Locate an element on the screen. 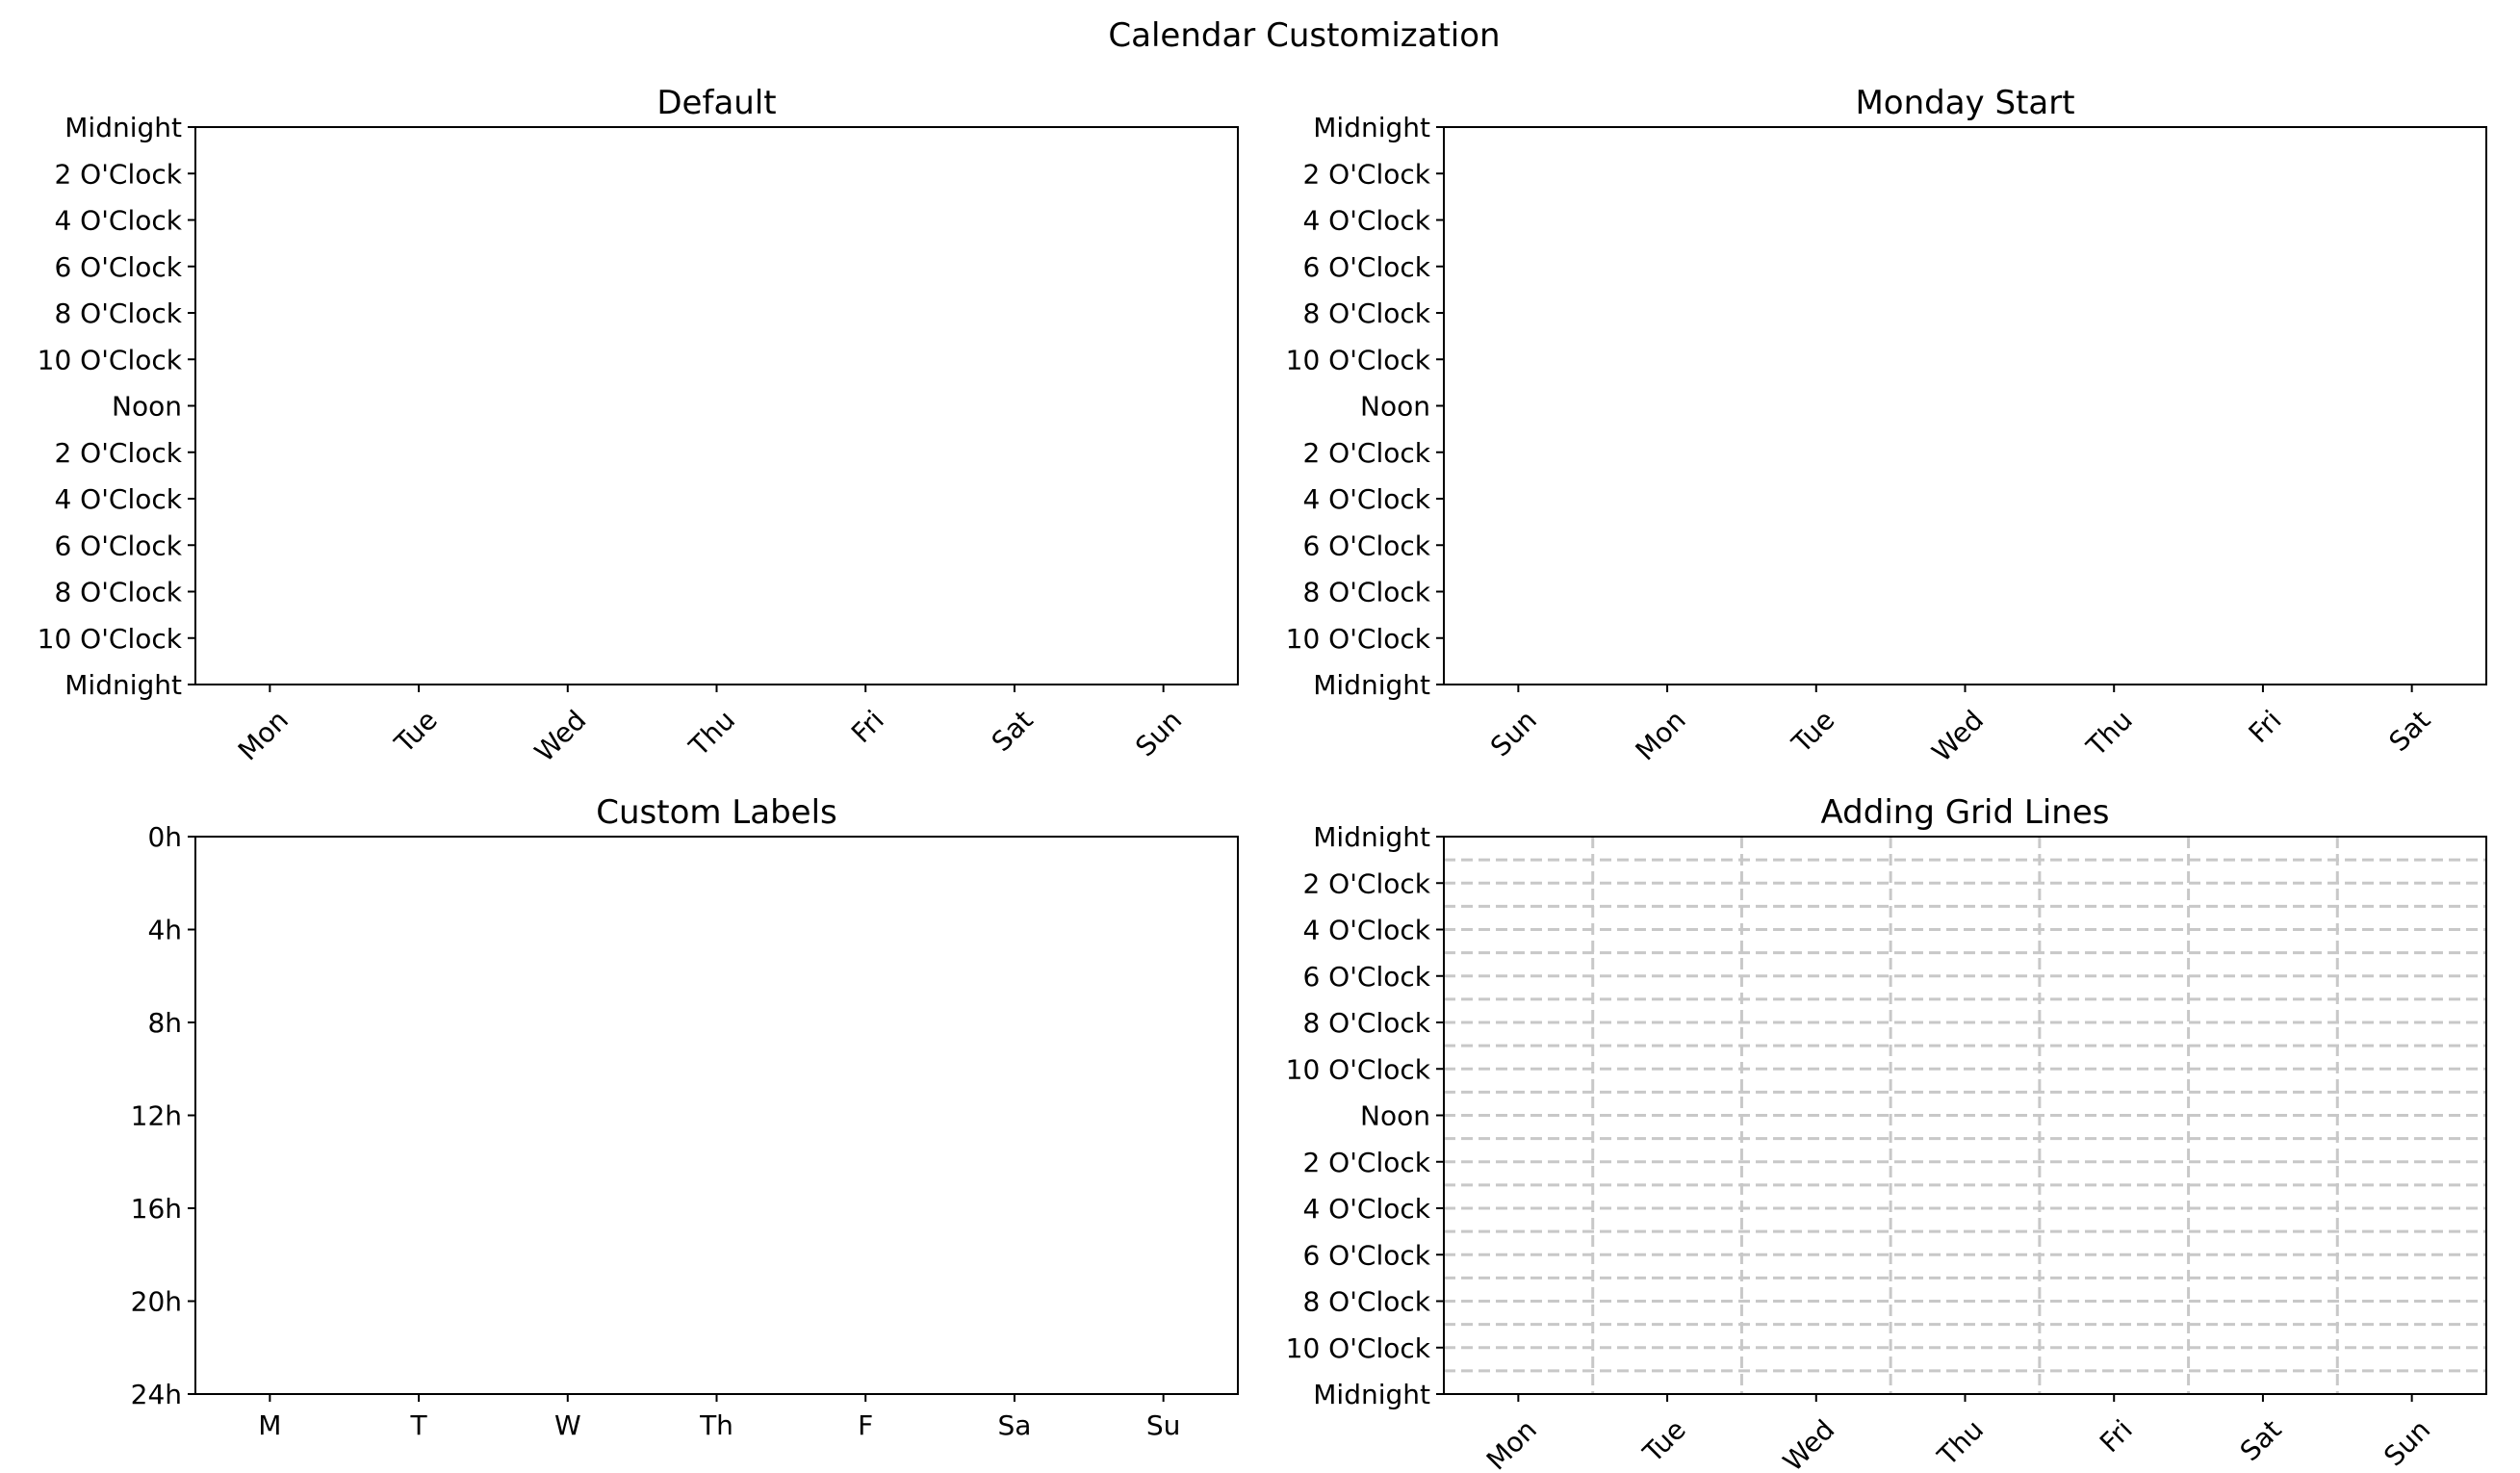  y-tick-label: 16h is located at coordinates (157, 1209).